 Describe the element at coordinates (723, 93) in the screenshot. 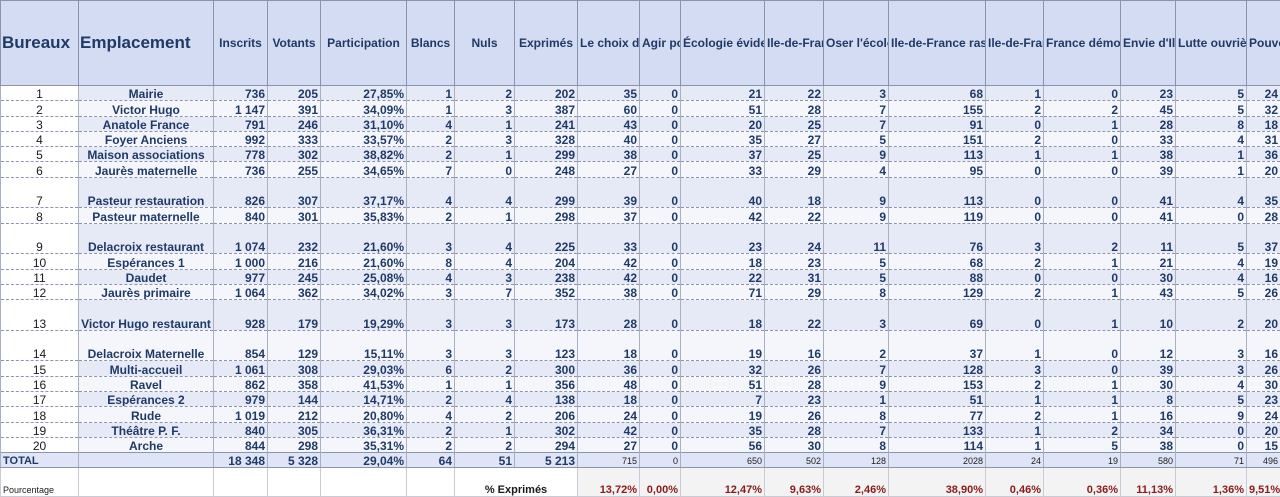

I see `cell-candidate: 21` at that location.